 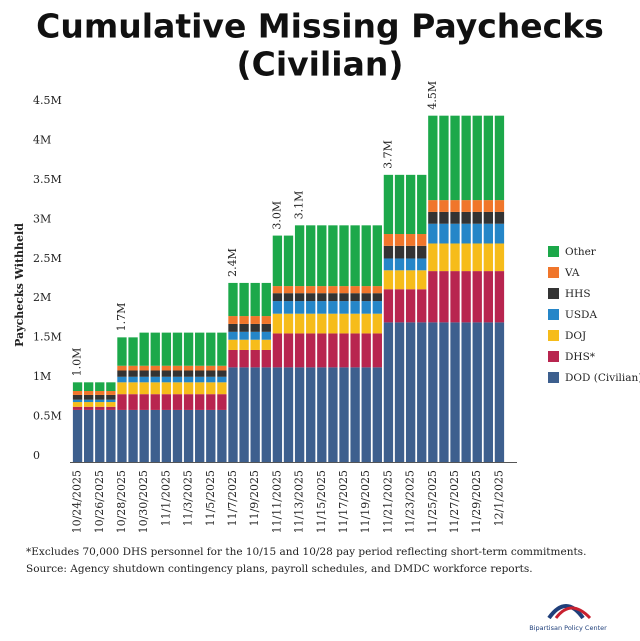 I want to click on chart-title: (Civilian), so click(x=320, y=64).